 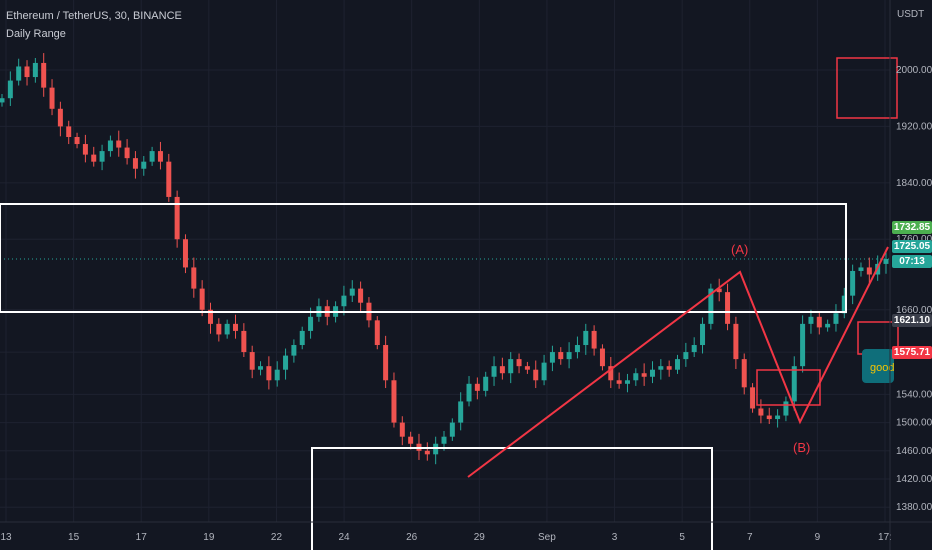 What do you see at coordinates (885, 537) in the screenshot?
I see `x-tick-label: 17:` at bounding box center [885, 537].